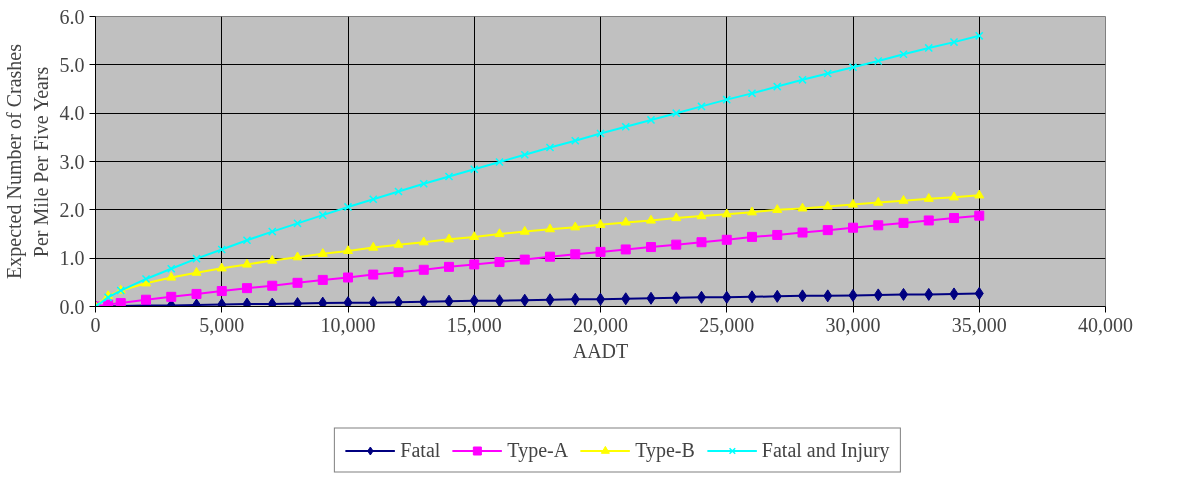  Describe the element at coordinates (538, 450) in the screenshot. I see `legend-label: Type-A` at that location.